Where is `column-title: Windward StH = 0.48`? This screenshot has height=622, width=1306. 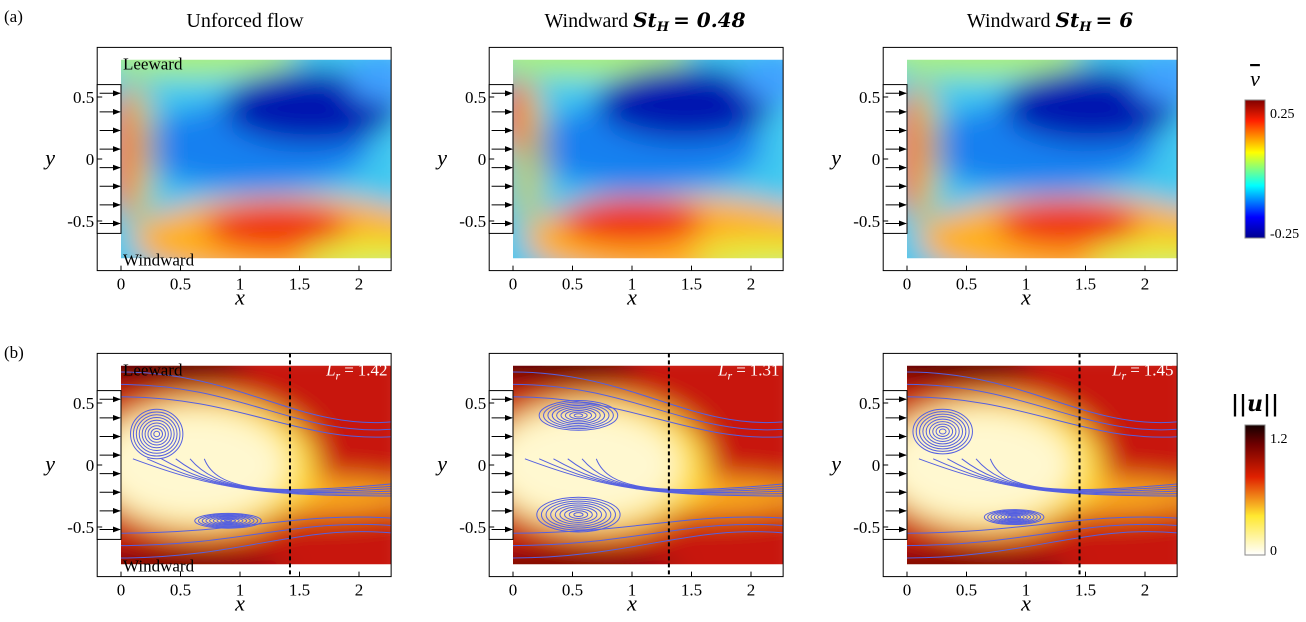 column-title: Windward StH = 0.48 is located at coordinates (644, 21).